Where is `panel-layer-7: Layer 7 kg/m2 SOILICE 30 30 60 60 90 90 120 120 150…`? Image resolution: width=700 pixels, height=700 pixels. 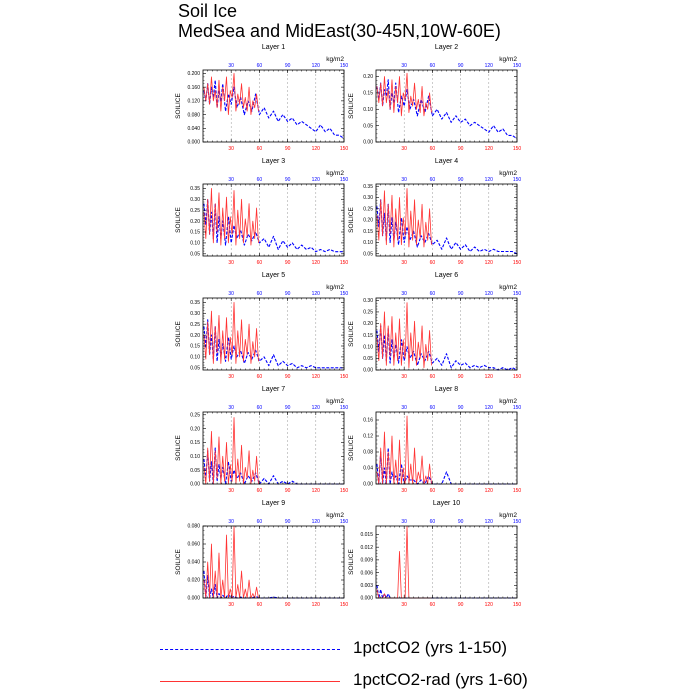
panel-layer-7: Layer 7 kg/m2 SOILICE 30 30 60 60 90 90 120 120 150… is located at coordinates (261, 440).